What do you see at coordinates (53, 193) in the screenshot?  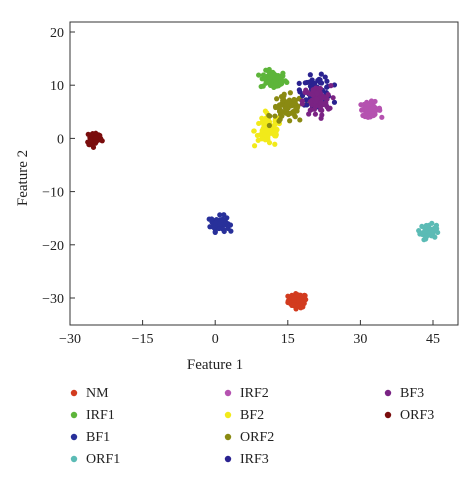 I see `y-tick-label: −10` at bounding box center [53, 193].